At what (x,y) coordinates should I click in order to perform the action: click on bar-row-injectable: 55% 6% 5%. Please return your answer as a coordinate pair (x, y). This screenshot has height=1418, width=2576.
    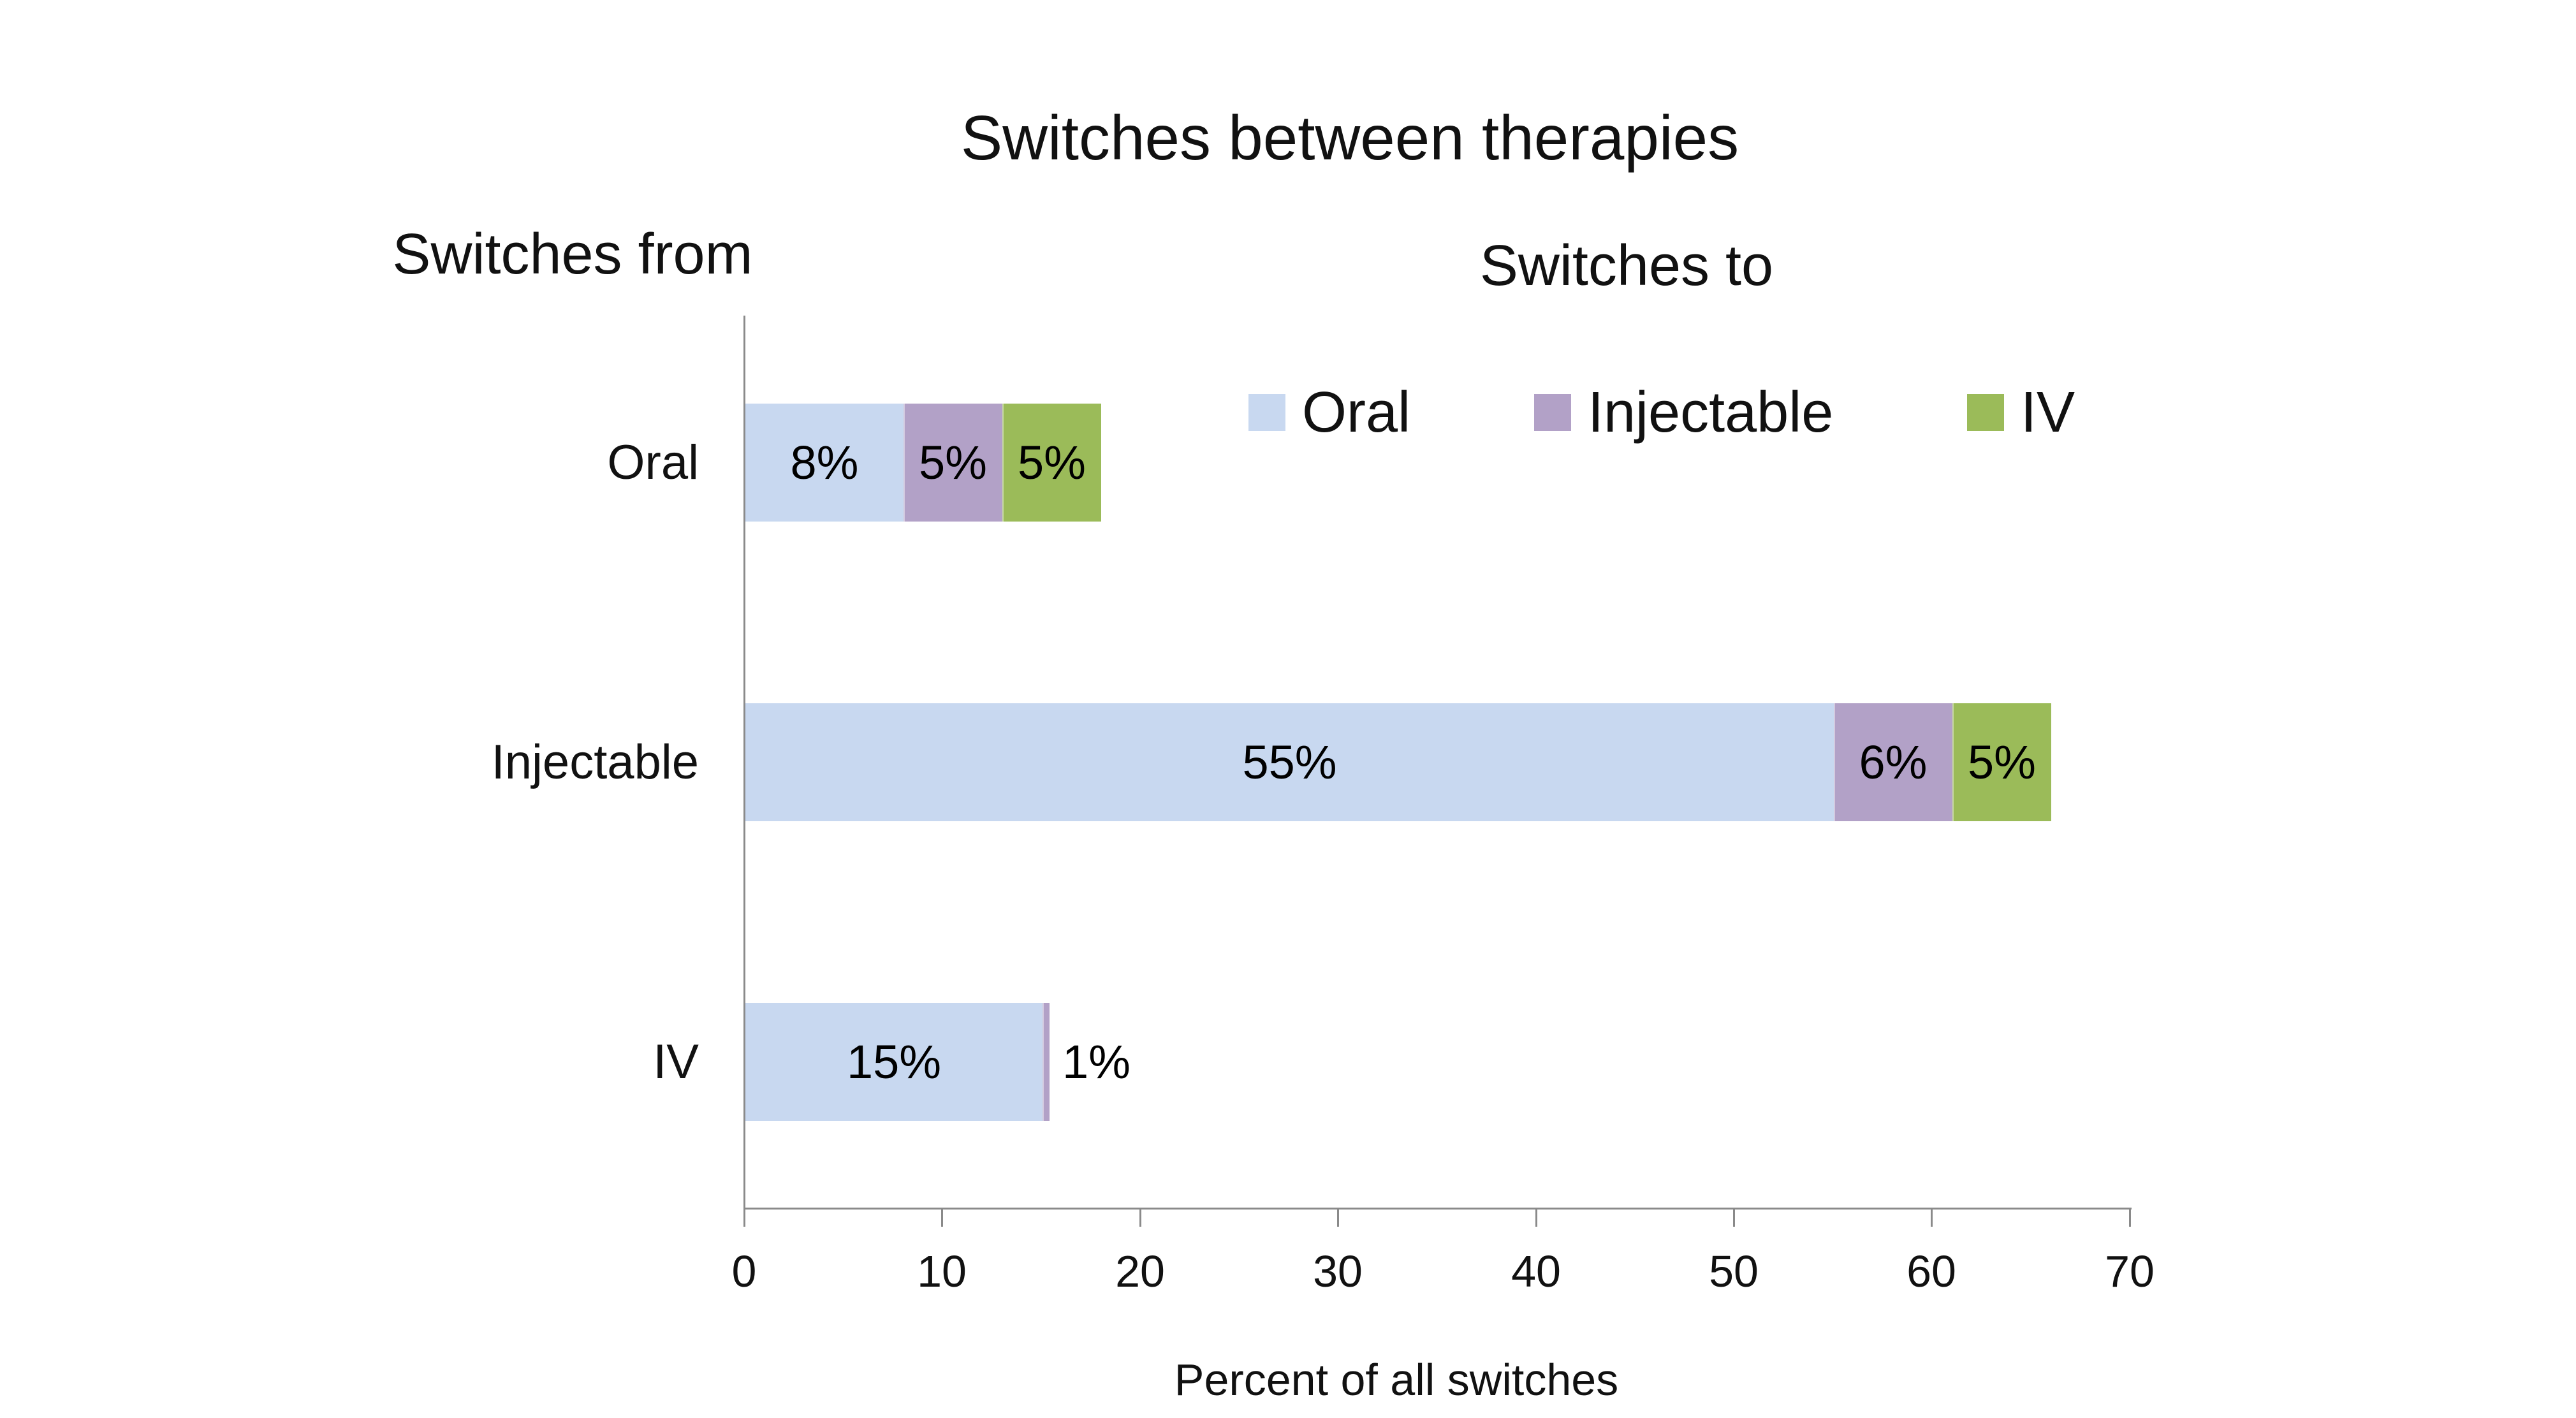
    Looking at the image, I should click on (1398, 762).